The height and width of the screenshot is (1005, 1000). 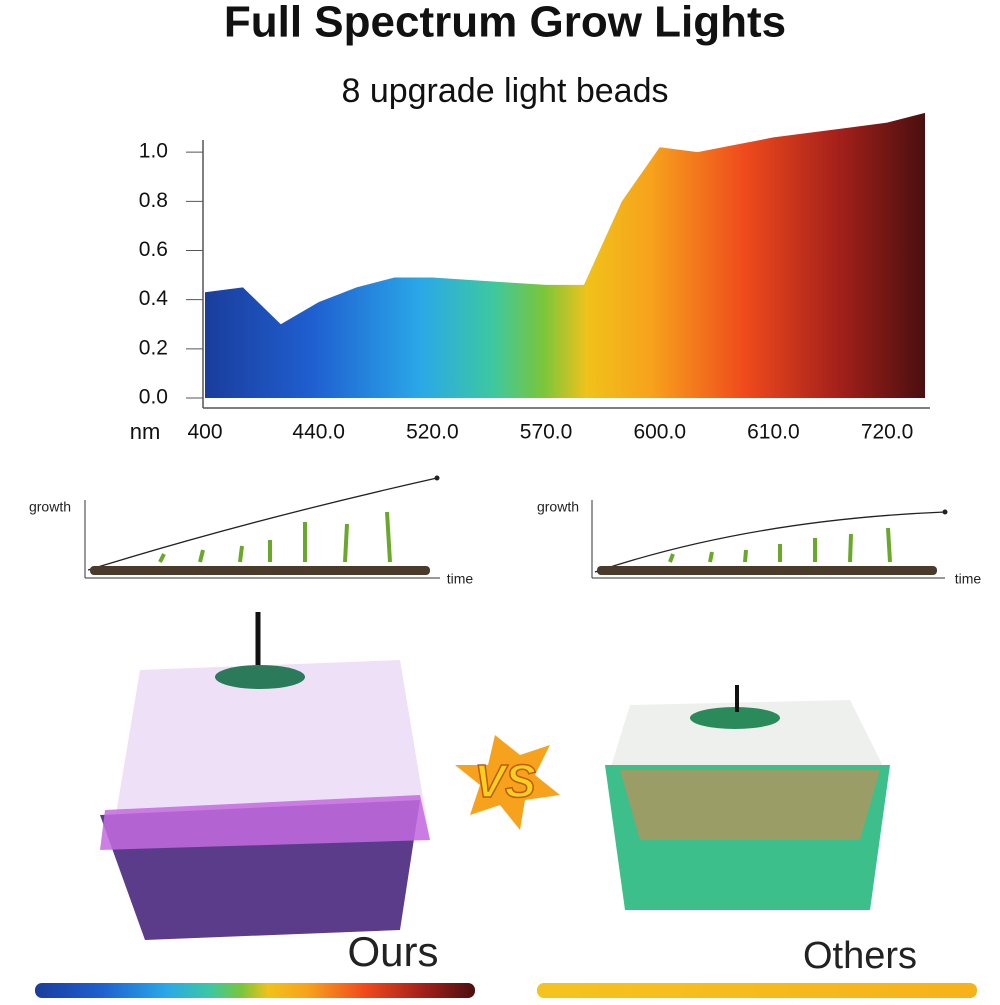 I want to click on vs-badge: VS, so click(x=507, y=782).